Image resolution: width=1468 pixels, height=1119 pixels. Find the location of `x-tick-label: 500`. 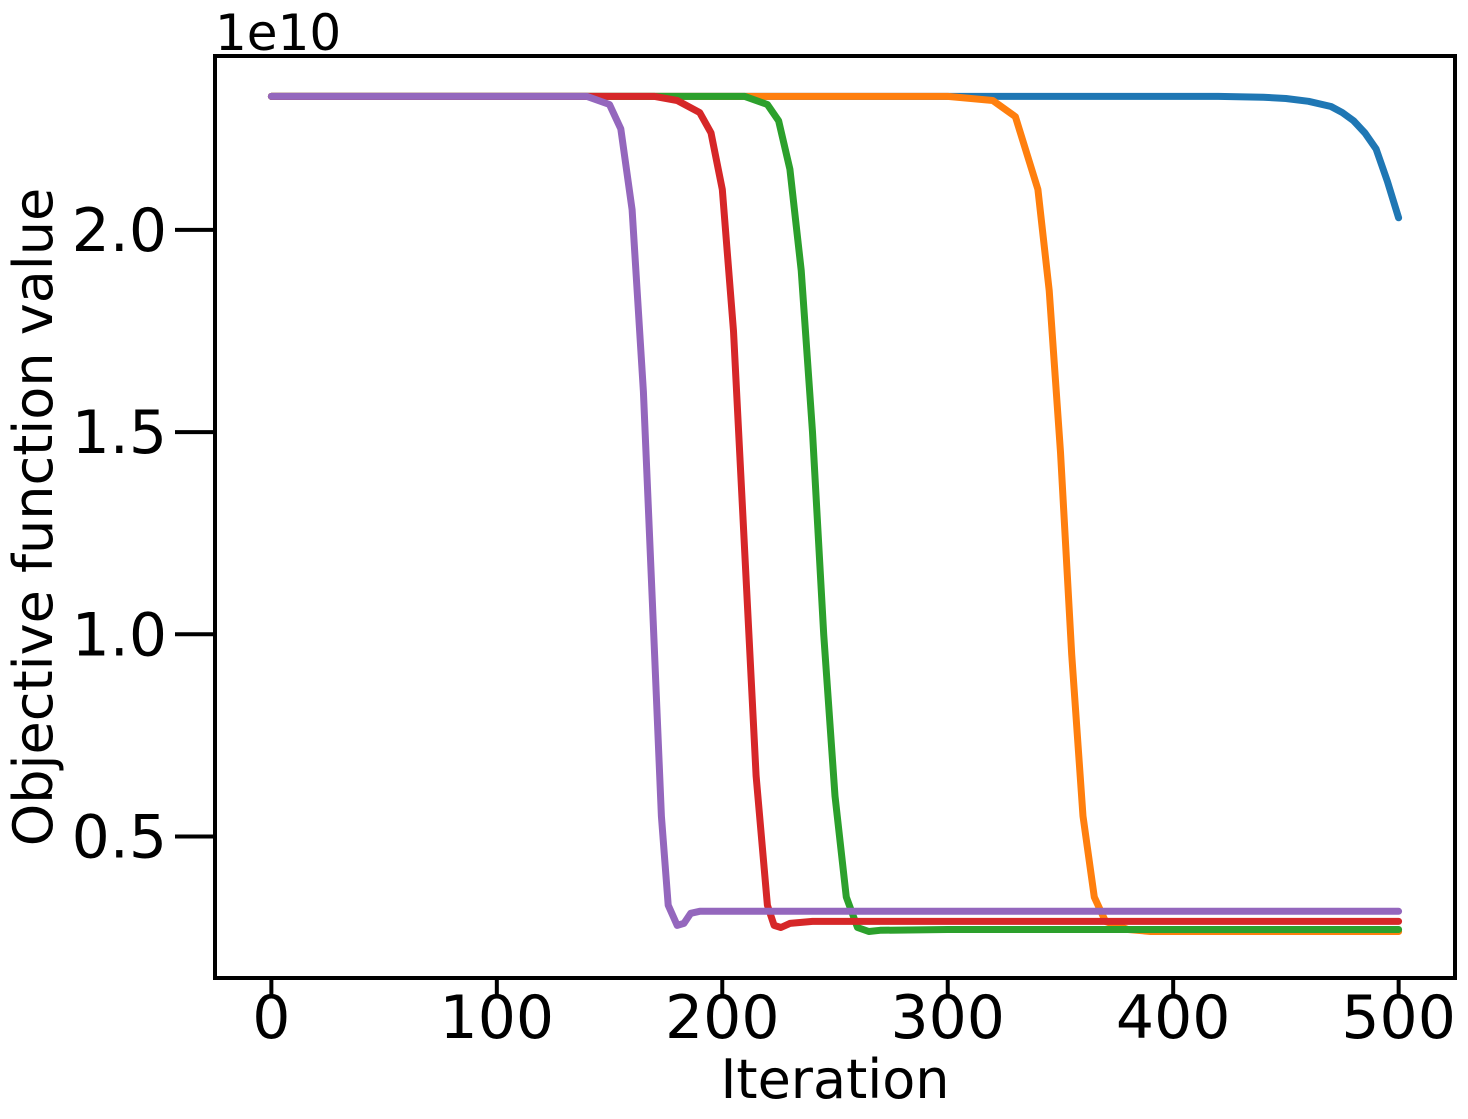

x-tick-label: 500 is located at coordinates (1398, 1018).